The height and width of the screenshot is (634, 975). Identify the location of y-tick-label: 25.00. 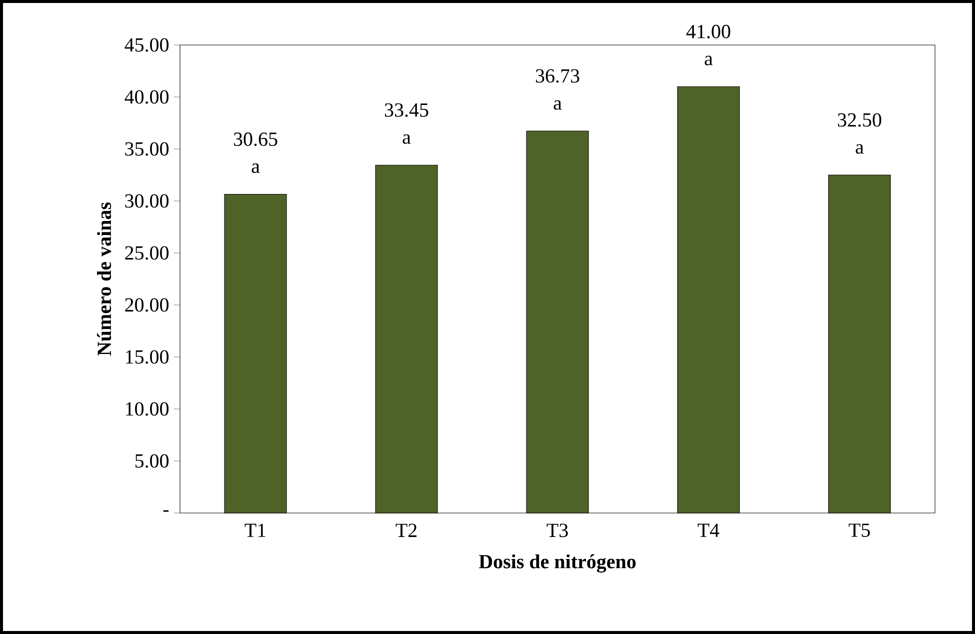
(147, 253).